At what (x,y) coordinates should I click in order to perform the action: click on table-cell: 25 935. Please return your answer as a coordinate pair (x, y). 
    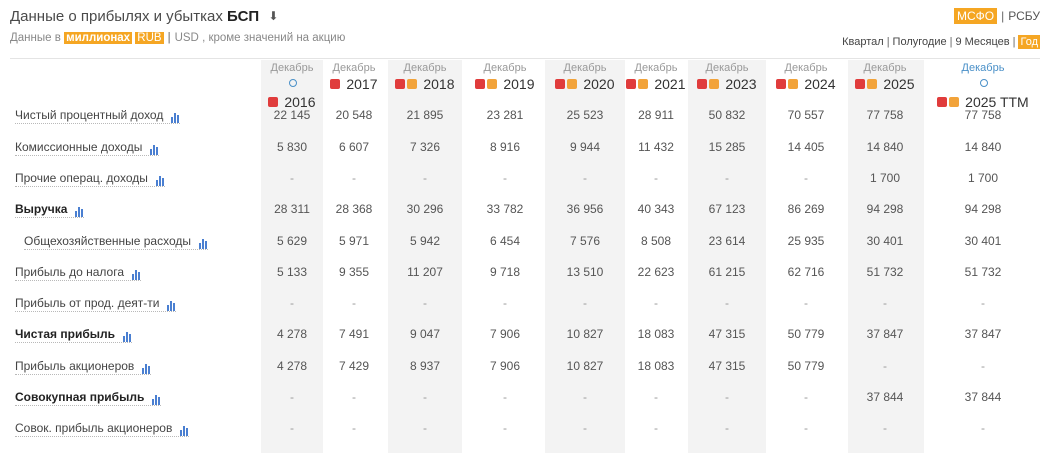
    Looking at the image, I should click on (806, 241).